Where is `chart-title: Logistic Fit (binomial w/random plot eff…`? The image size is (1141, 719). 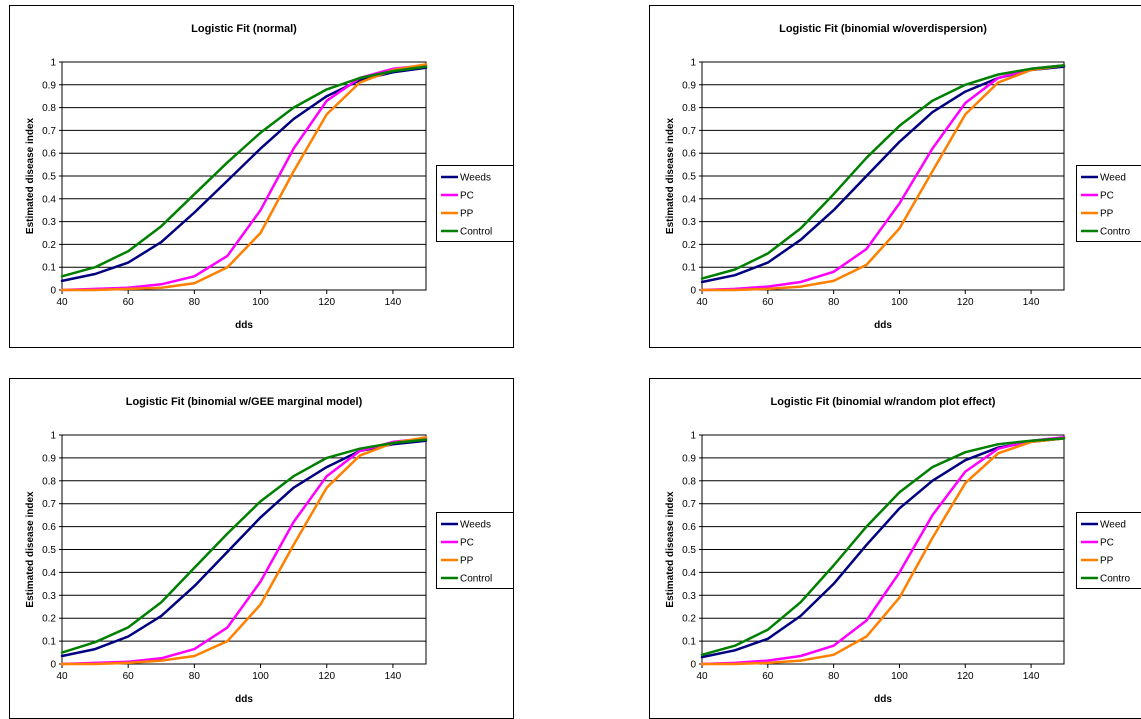 chart-title: Logistic Fit (binomial w/random plot eff… is located at coordinates (883, 402).